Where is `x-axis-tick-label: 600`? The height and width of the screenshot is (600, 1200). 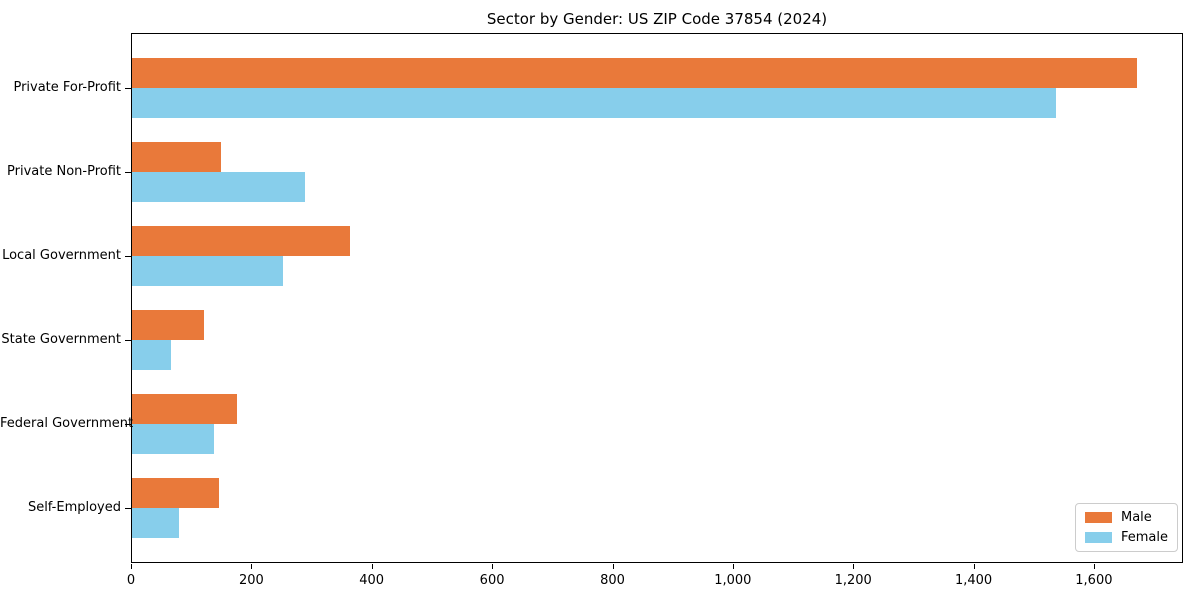
x-axis-tick-label: 600 is located at coordinates (492, 580).